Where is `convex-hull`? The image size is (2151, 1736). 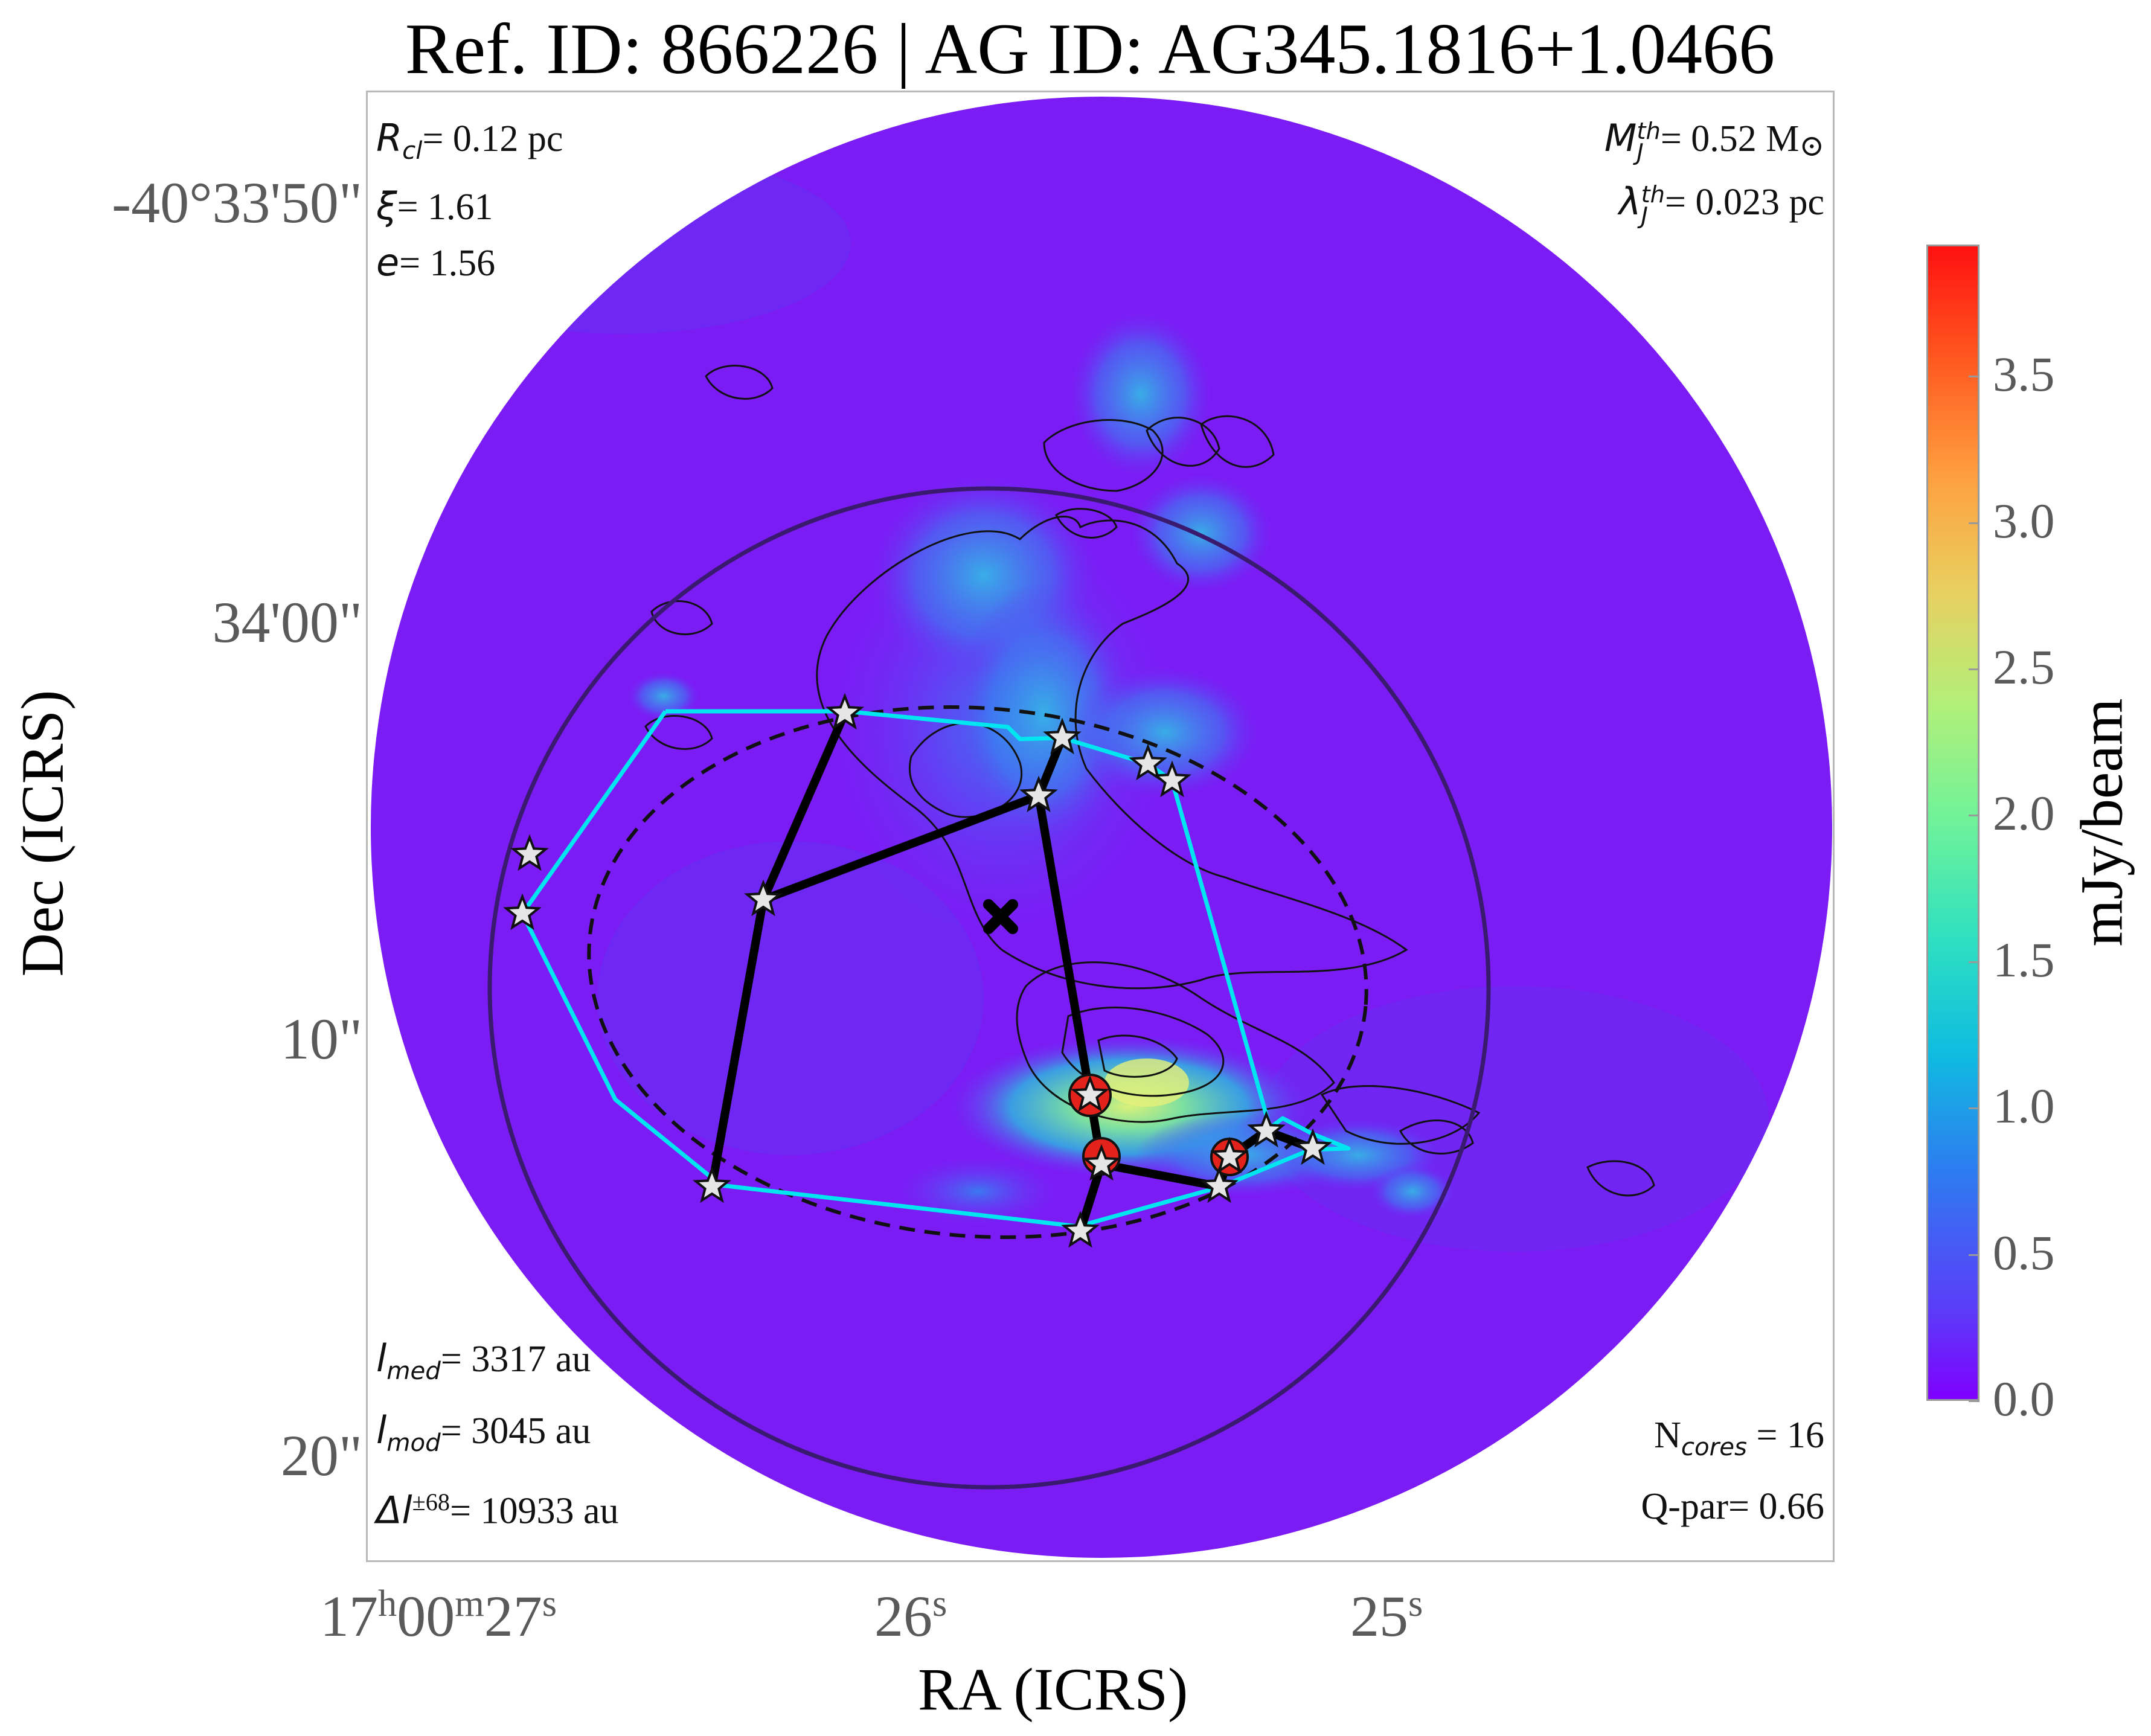 convex-hull is located at coordinates (935, 969).